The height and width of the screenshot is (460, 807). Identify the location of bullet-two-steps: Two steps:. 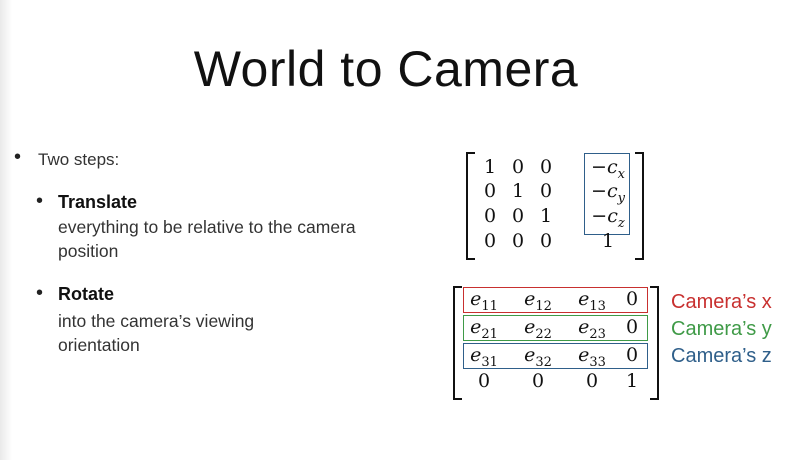
(79, 159).